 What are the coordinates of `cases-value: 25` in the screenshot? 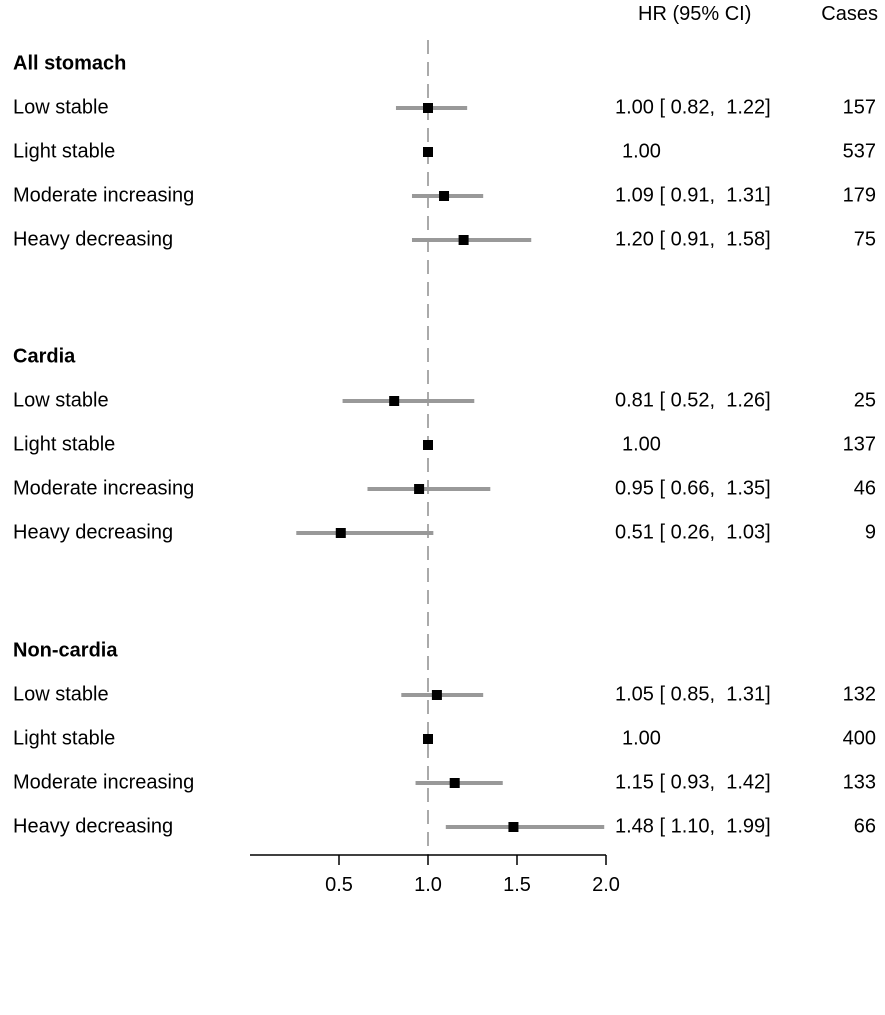 It's located at (865, 400).